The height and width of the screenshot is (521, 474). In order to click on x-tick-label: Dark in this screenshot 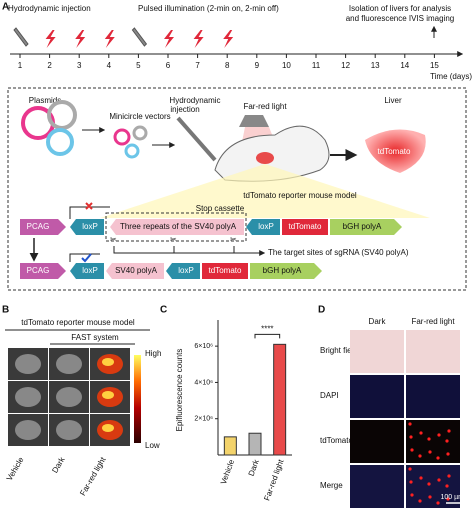, I will do `click(254, 467)`.